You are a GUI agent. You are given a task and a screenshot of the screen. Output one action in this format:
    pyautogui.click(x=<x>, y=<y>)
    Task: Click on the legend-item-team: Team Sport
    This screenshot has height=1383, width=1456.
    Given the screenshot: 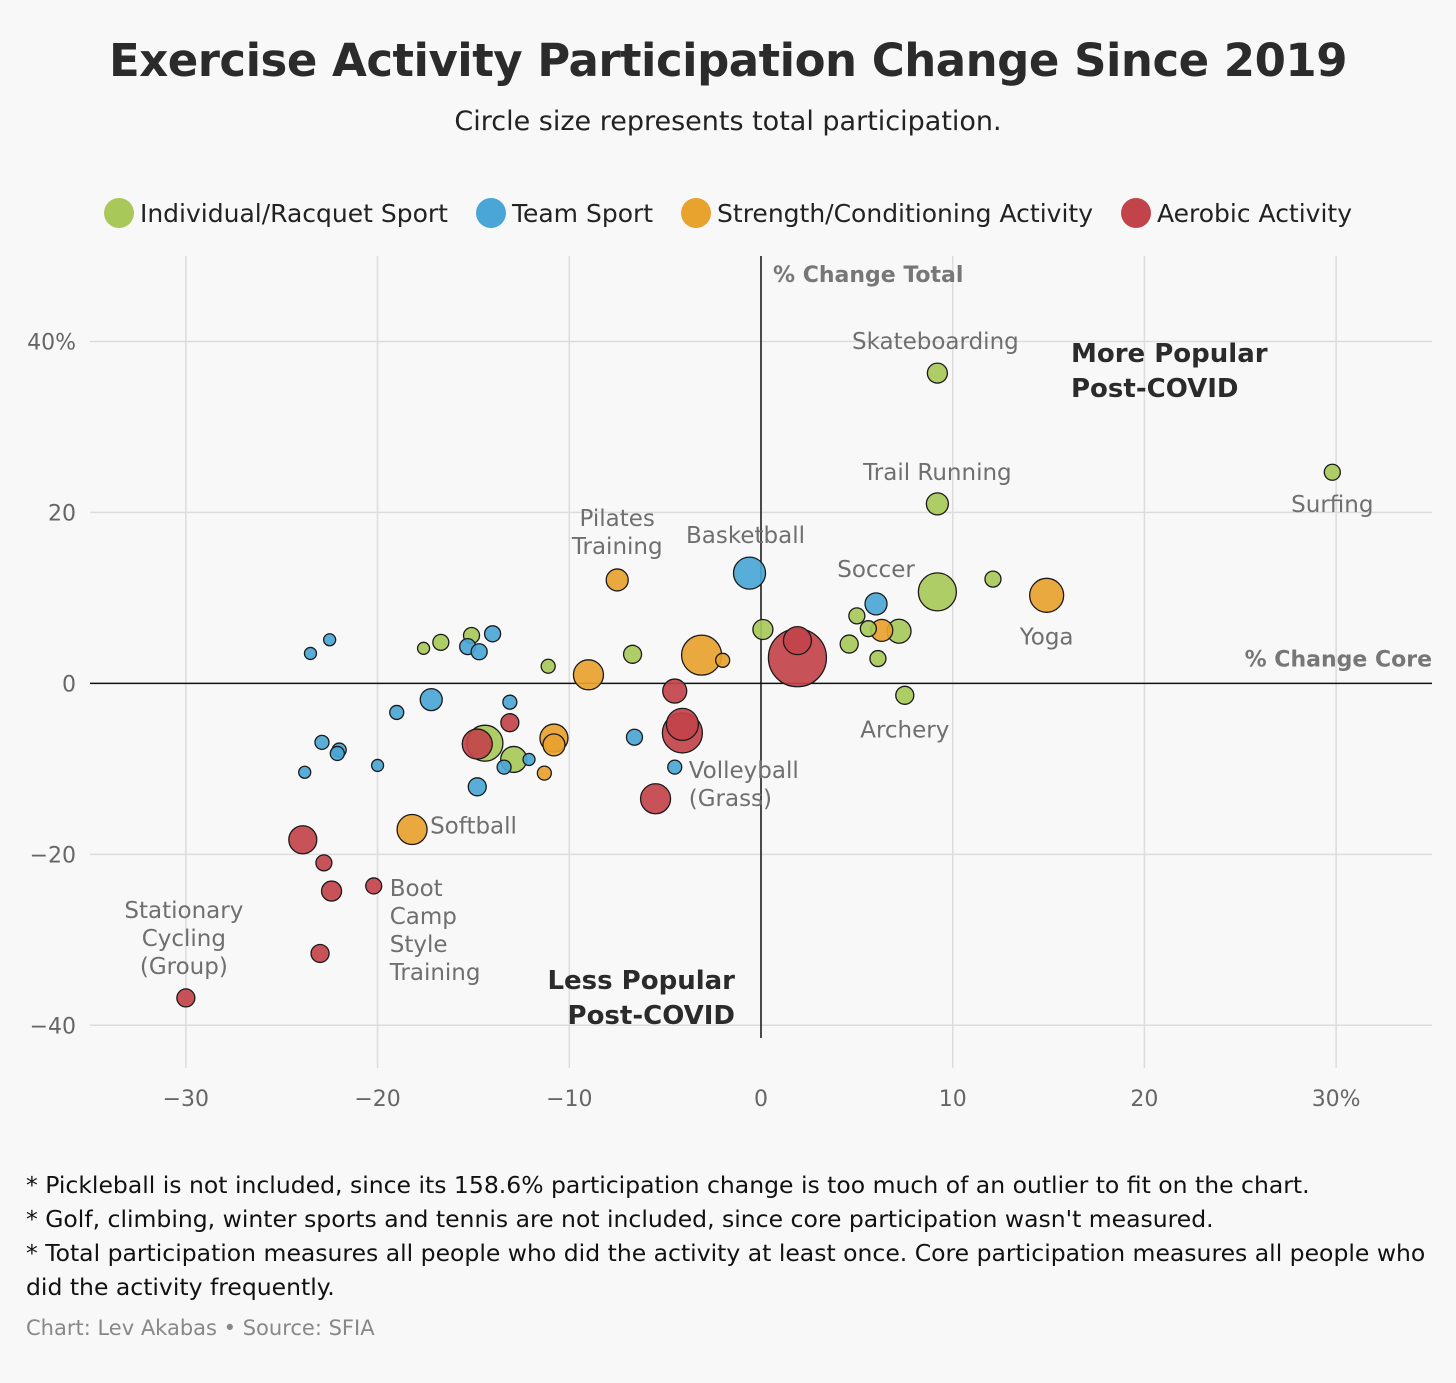 What is the action you would take?
    pyautogui.click(x=564, y=213)
    